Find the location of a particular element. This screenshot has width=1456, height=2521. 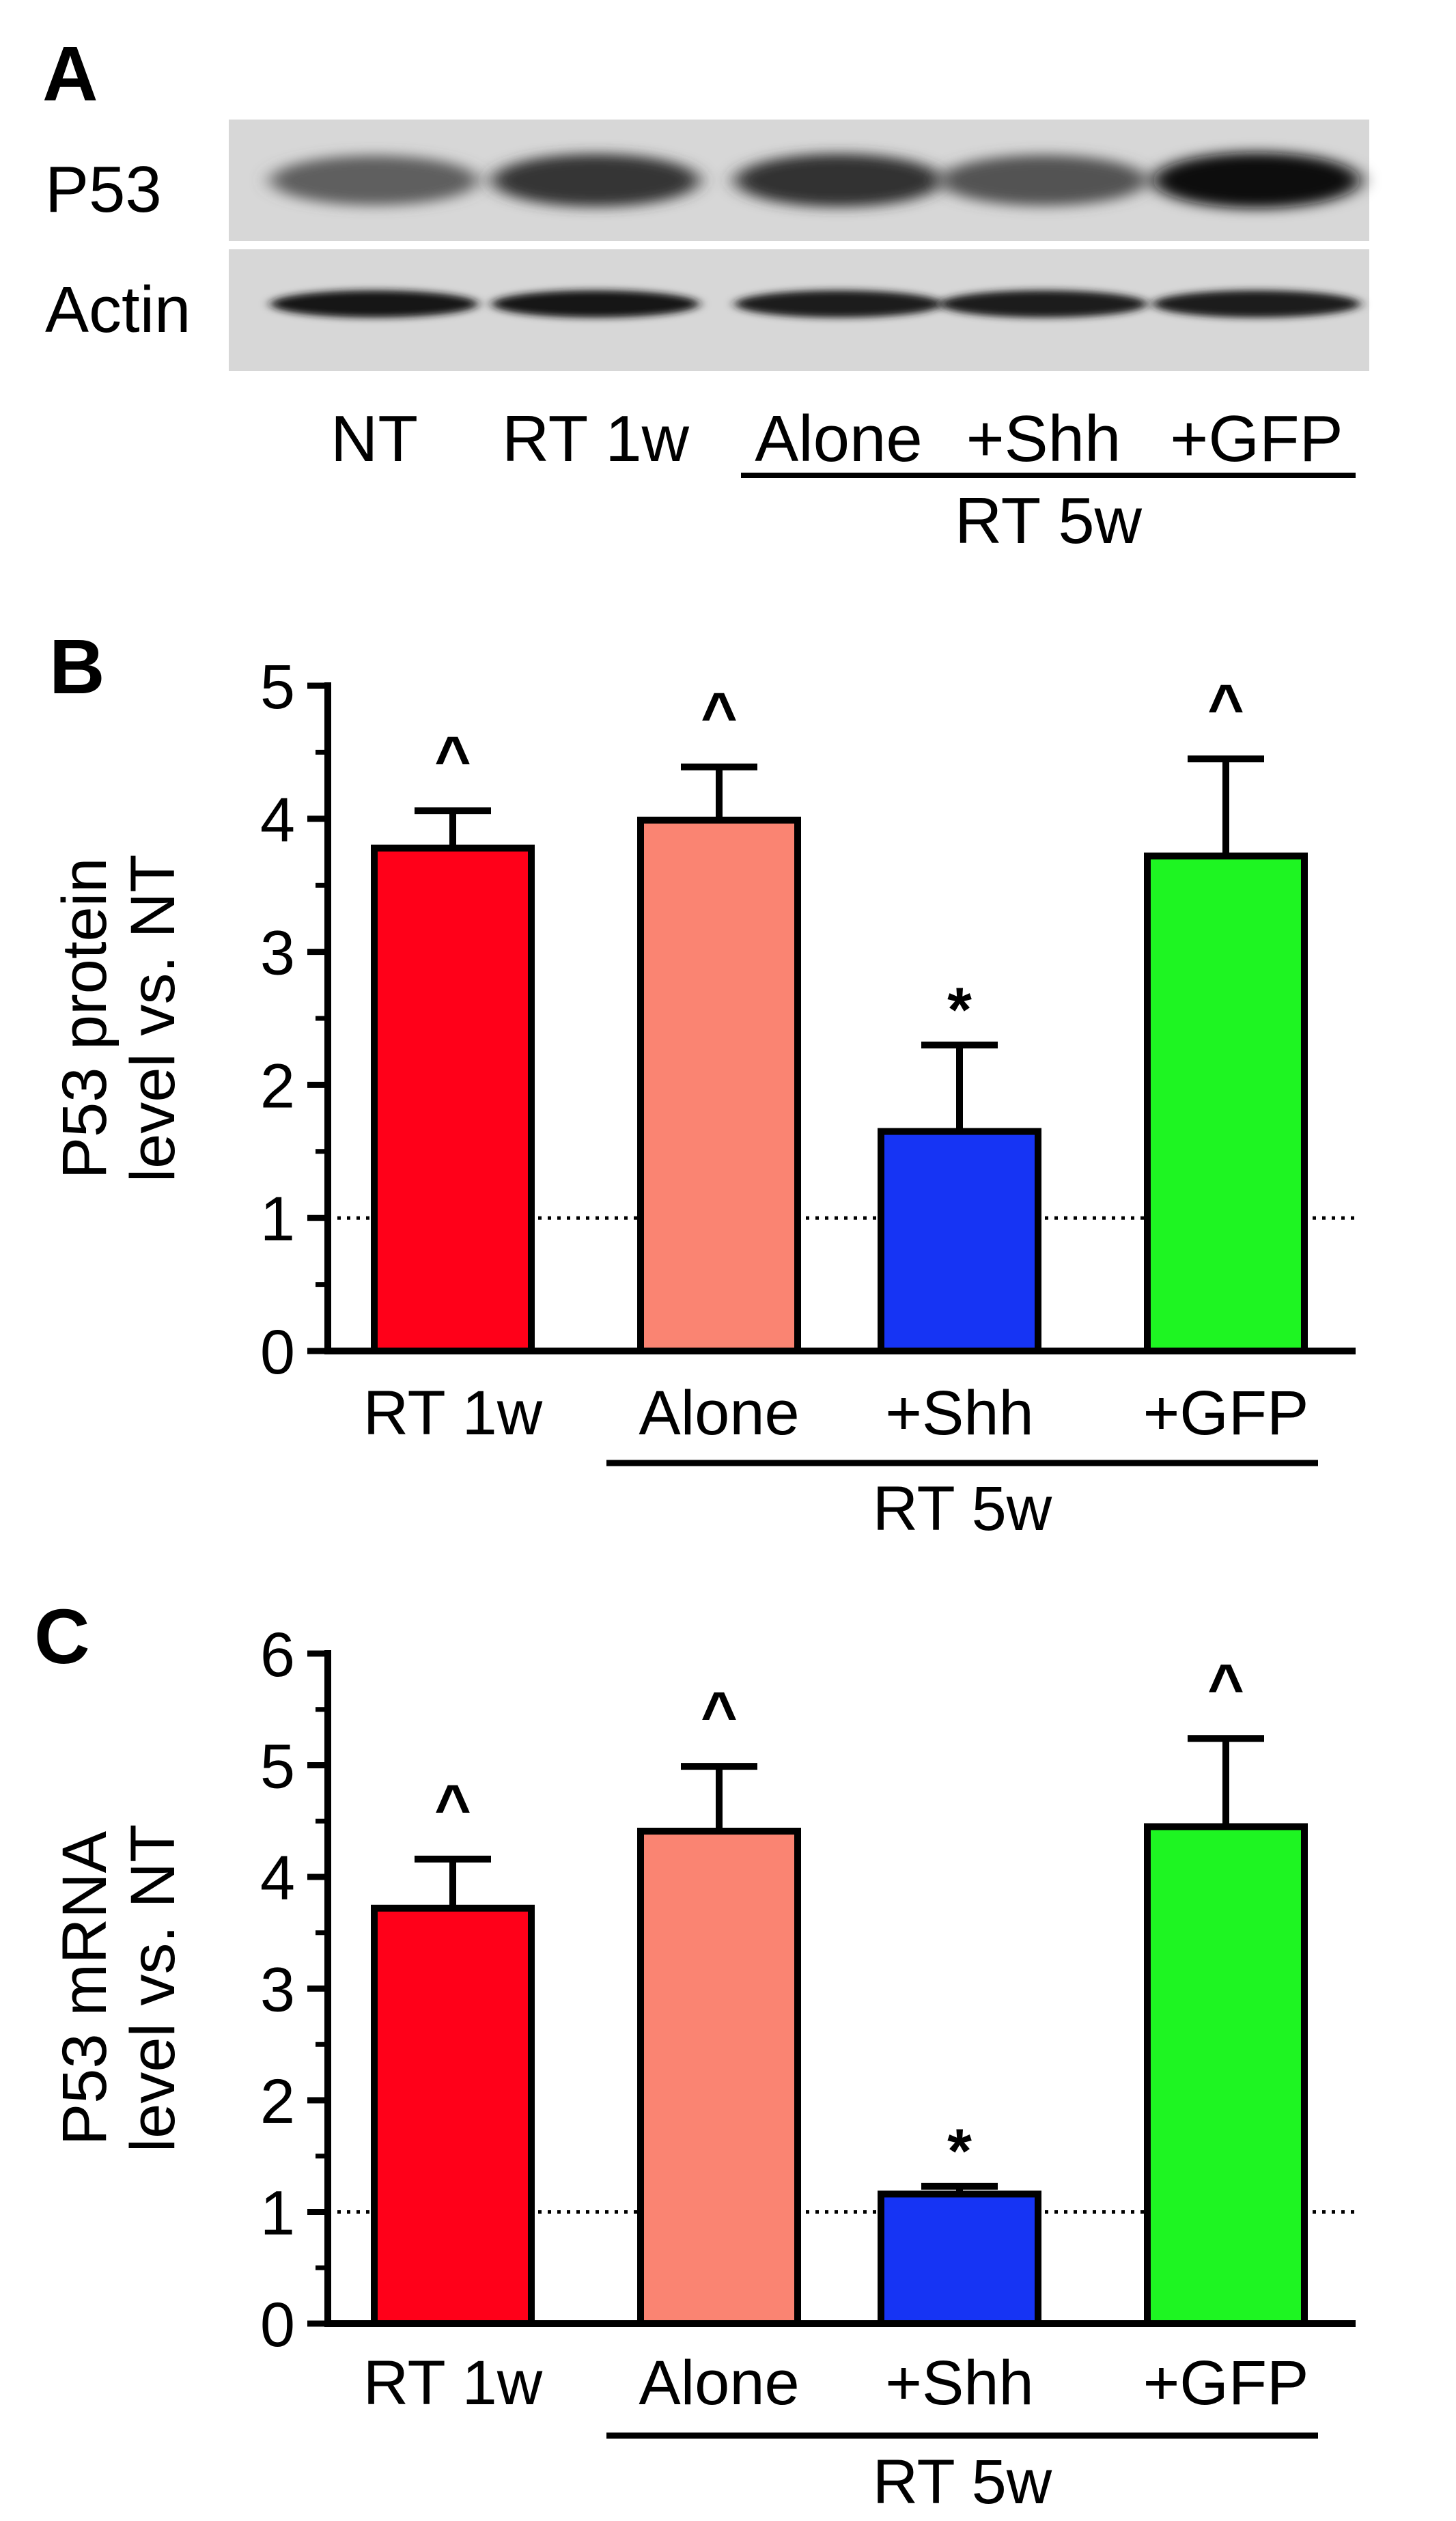

chart1-category-label-gfp: +GFP is located at coordinates (1226, 2383).